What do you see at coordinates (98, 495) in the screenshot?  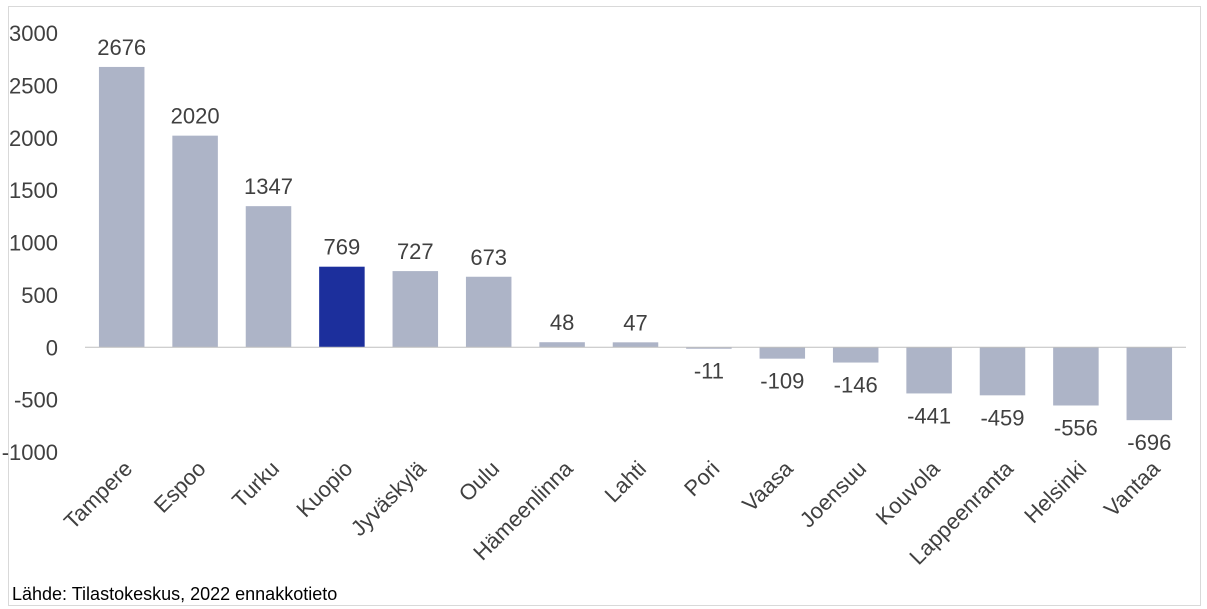 I see `x-tick-label: Tampere` at bounding box center [98, 495].